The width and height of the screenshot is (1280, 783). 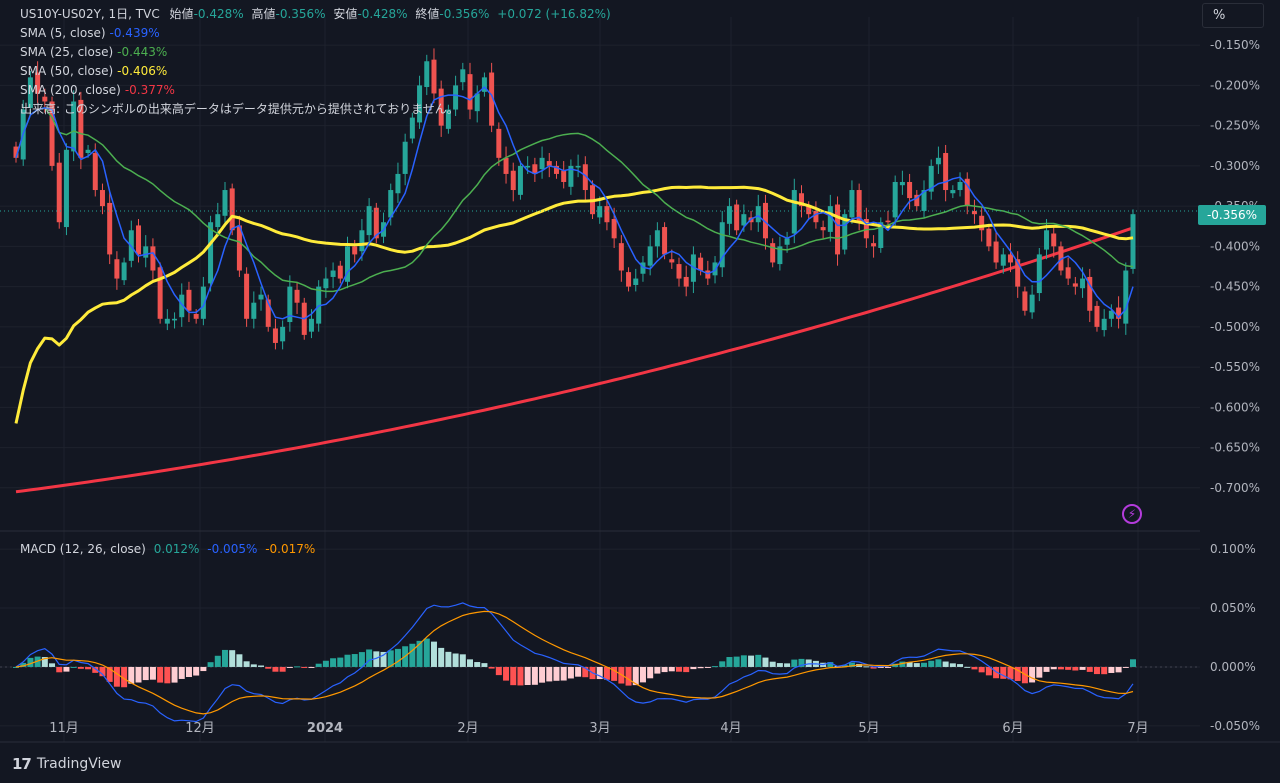 What do you see at coordinates (64, 728) in the screenshot?
I see `time-tick-label: 11月` at bounding box center [64, 728].